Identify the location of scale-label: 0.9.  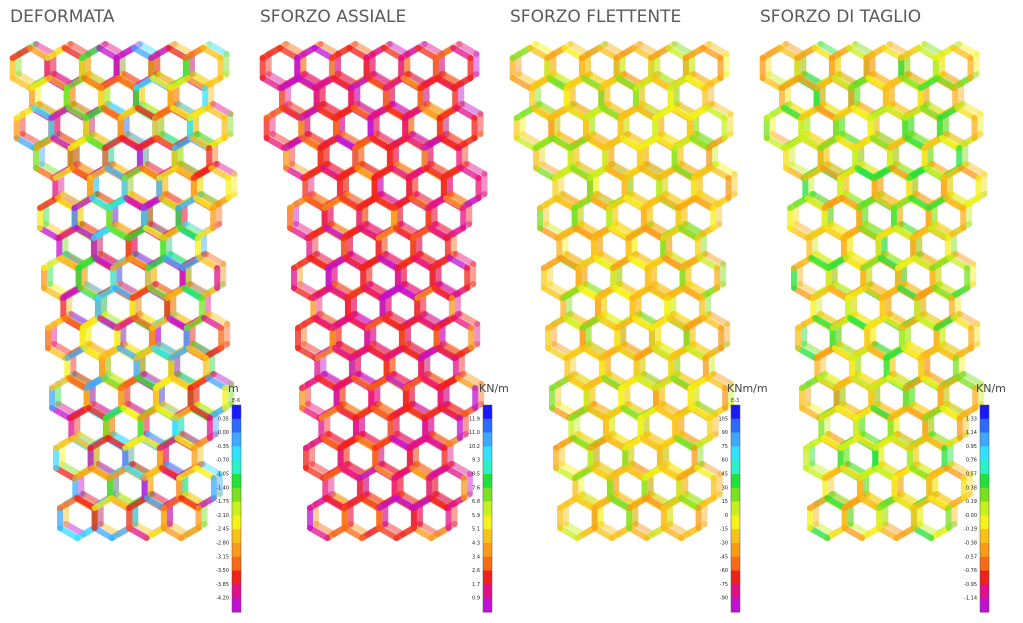
(476, 599).